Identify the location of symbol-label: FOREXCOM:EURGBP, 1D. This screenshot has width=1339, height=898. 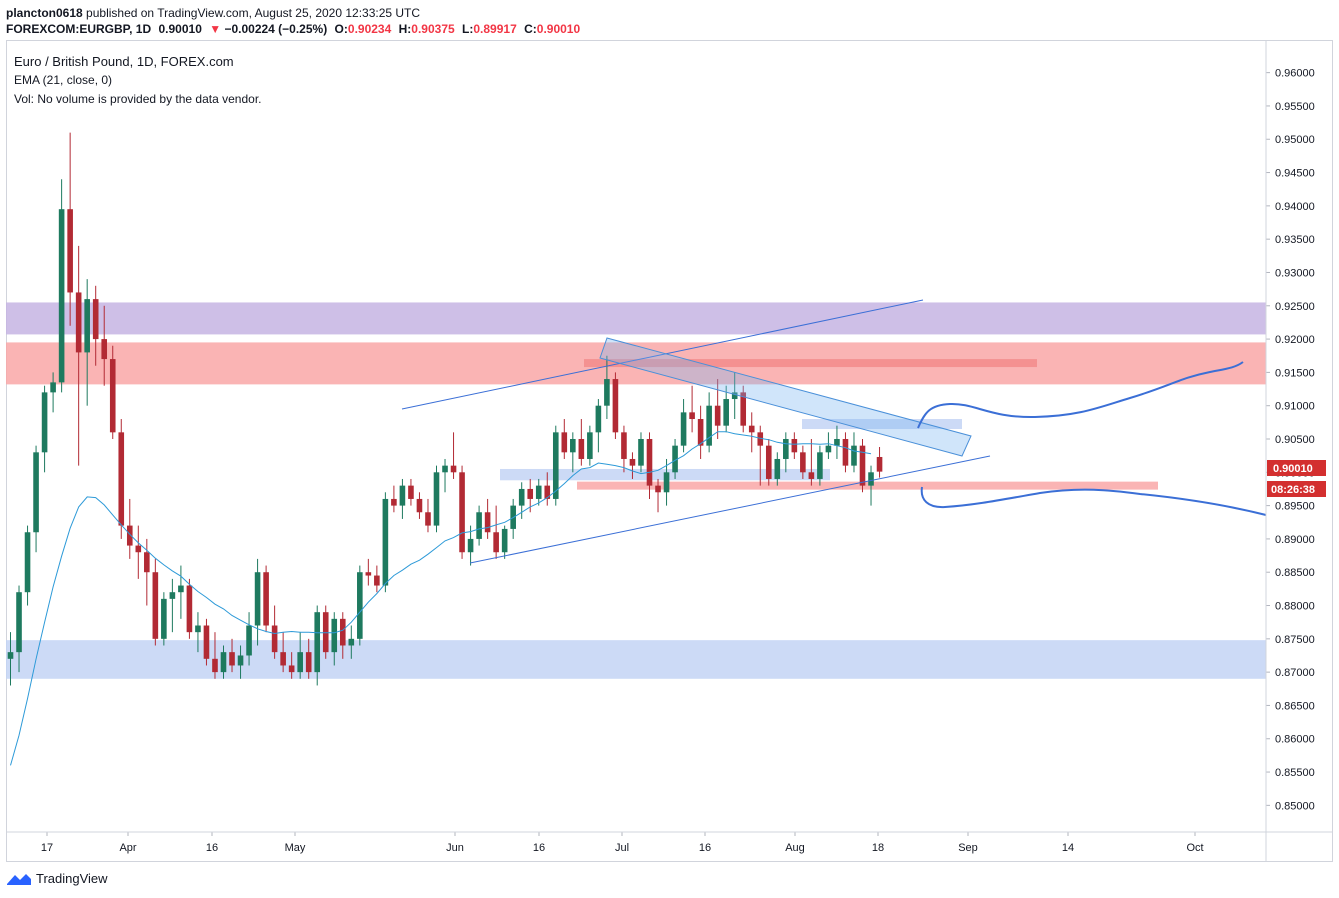
(79, 29).